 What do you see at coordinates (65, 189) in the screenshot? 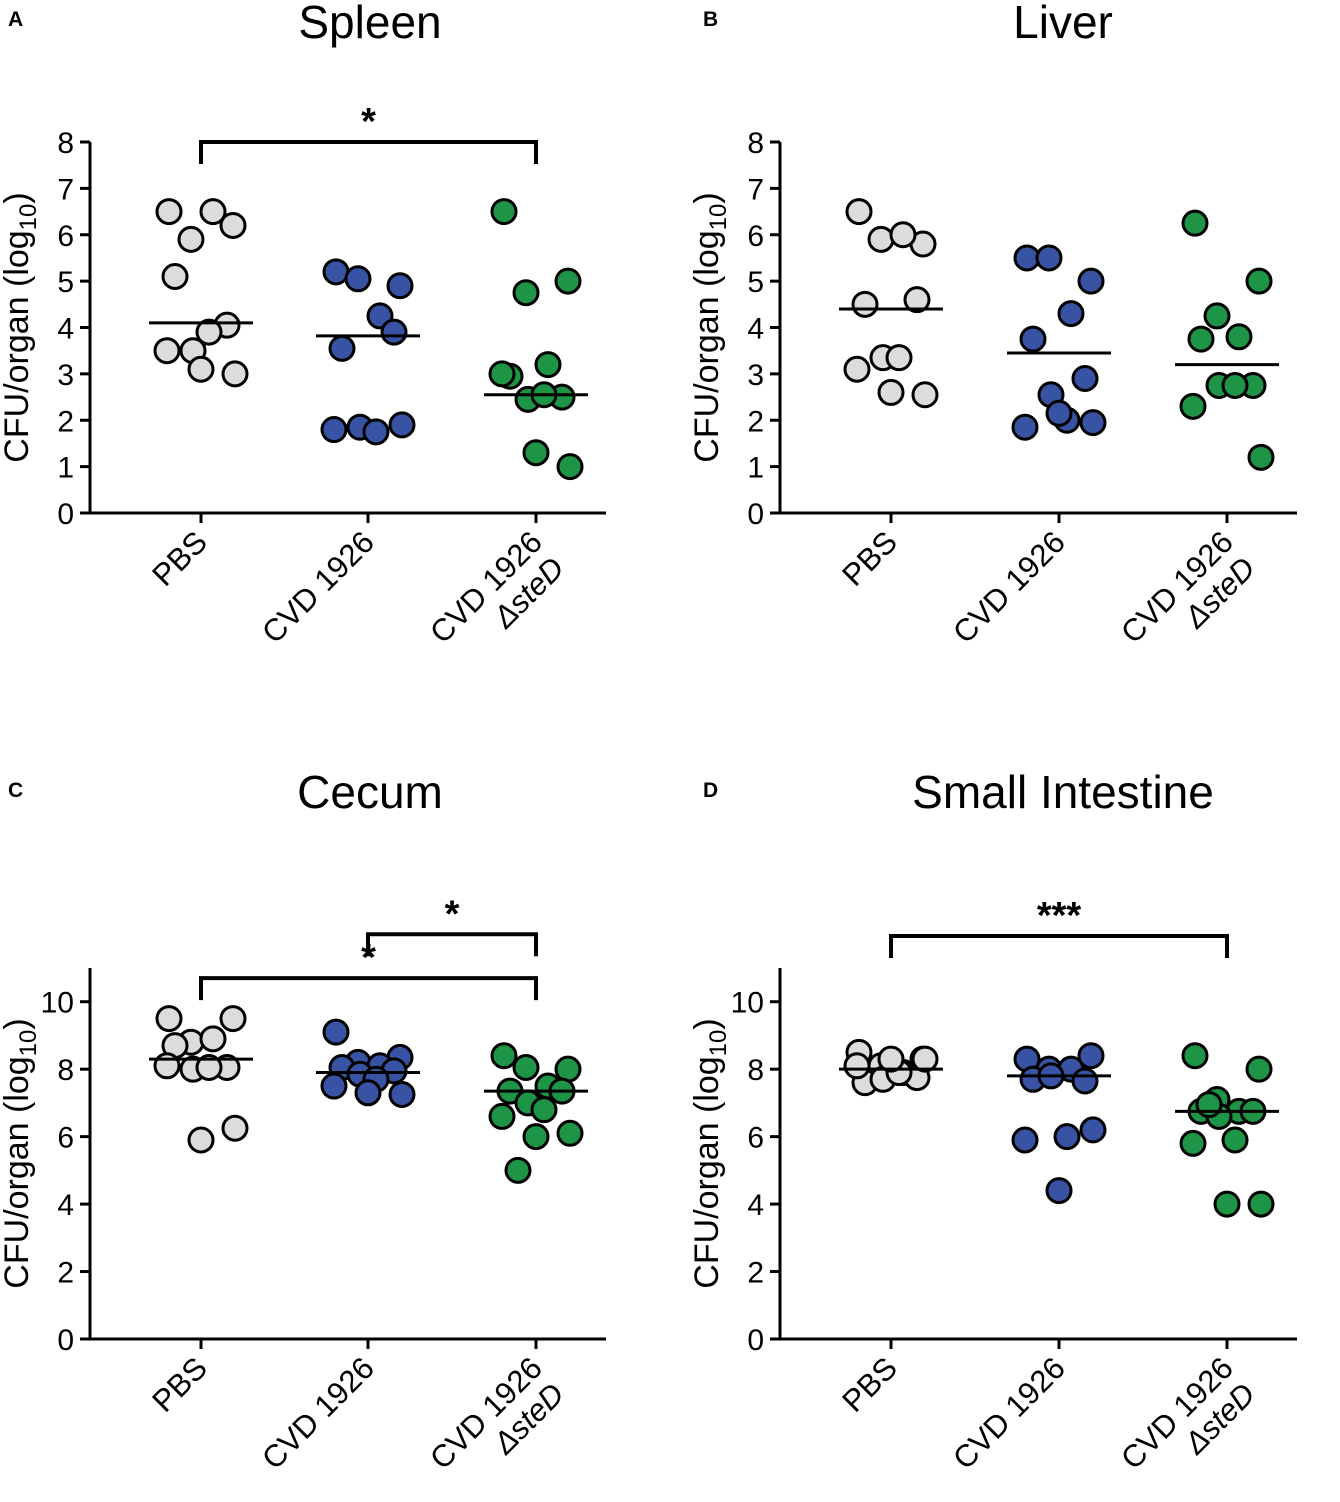
I see `y-tick-label: 7` at bounding box center [65, 189].